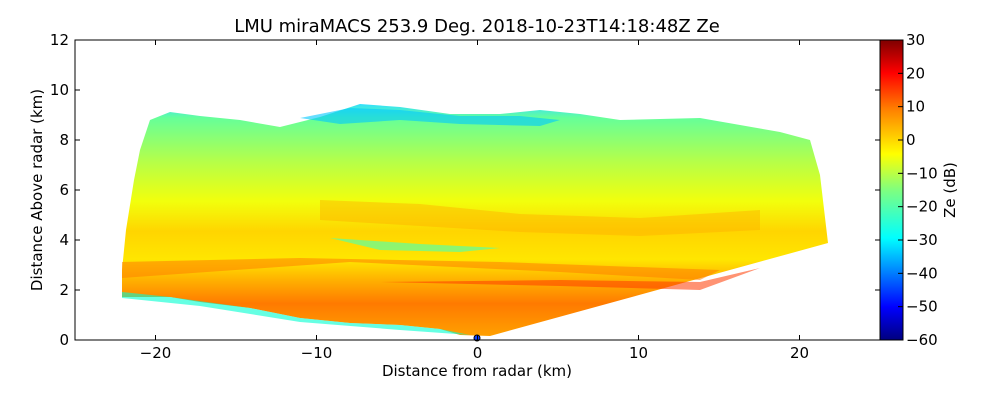 This screenshot has height=400, width=1000. What do you see at coordinates (156, 353) in the screenshot?
I see `x-tick-label: −20` at bounding box center [156, 353].